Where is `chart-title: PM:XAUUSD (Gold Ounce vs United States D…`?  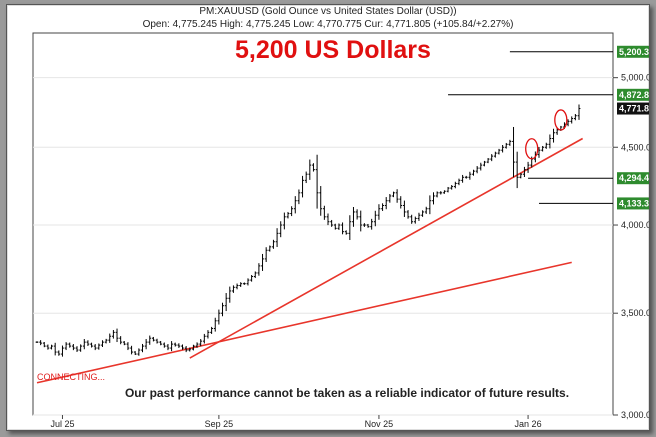 chart-title: PM:XAUUSD (Gold Ounce vs United States D… is located at coordinates (327, 11).